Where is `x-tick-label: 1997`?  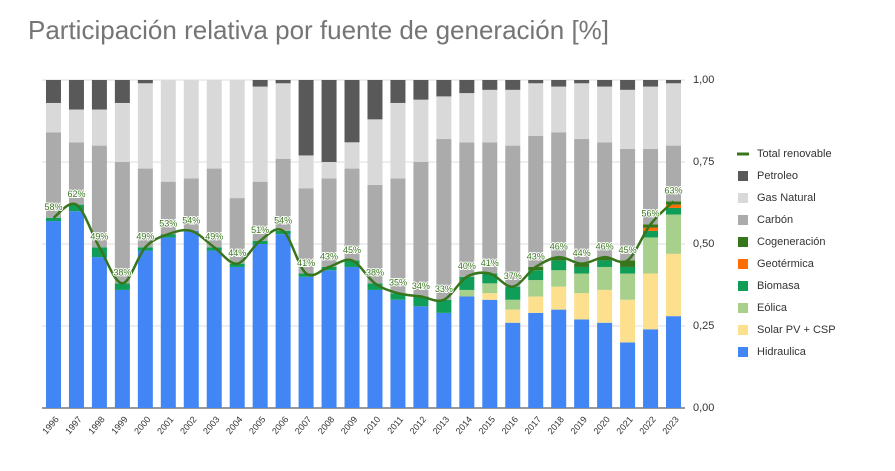 x-tick-label: 1997 is located at coordinates (73, 425).